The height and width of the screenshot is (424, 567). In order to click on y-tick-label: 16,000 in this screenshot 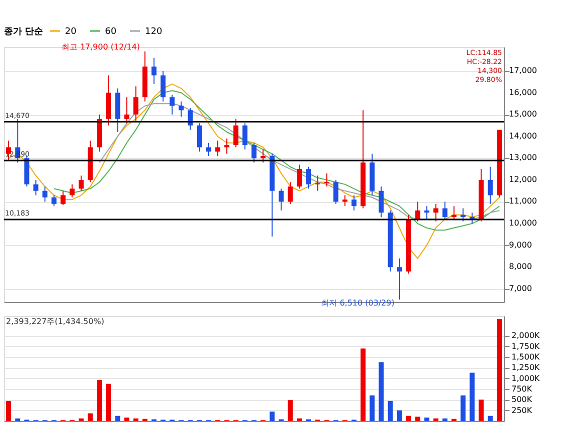, I will do `click(523, 92)`.